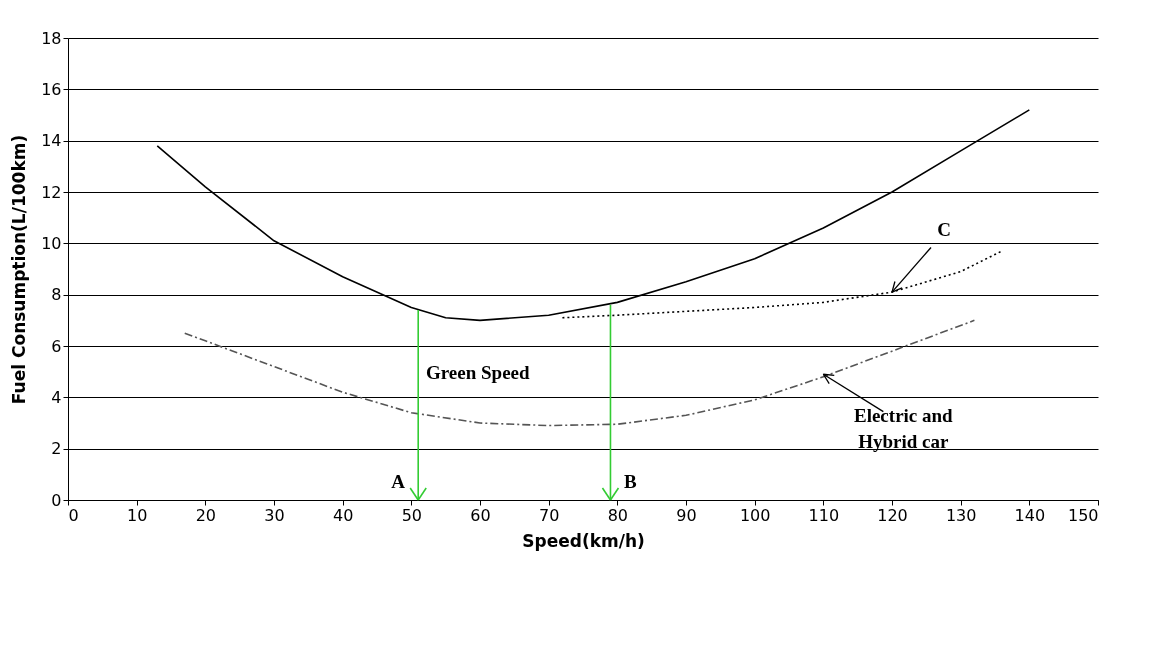 The height and width of the screenshot is (652, 1168). I want to click on annotation: A, so click(398, 481).